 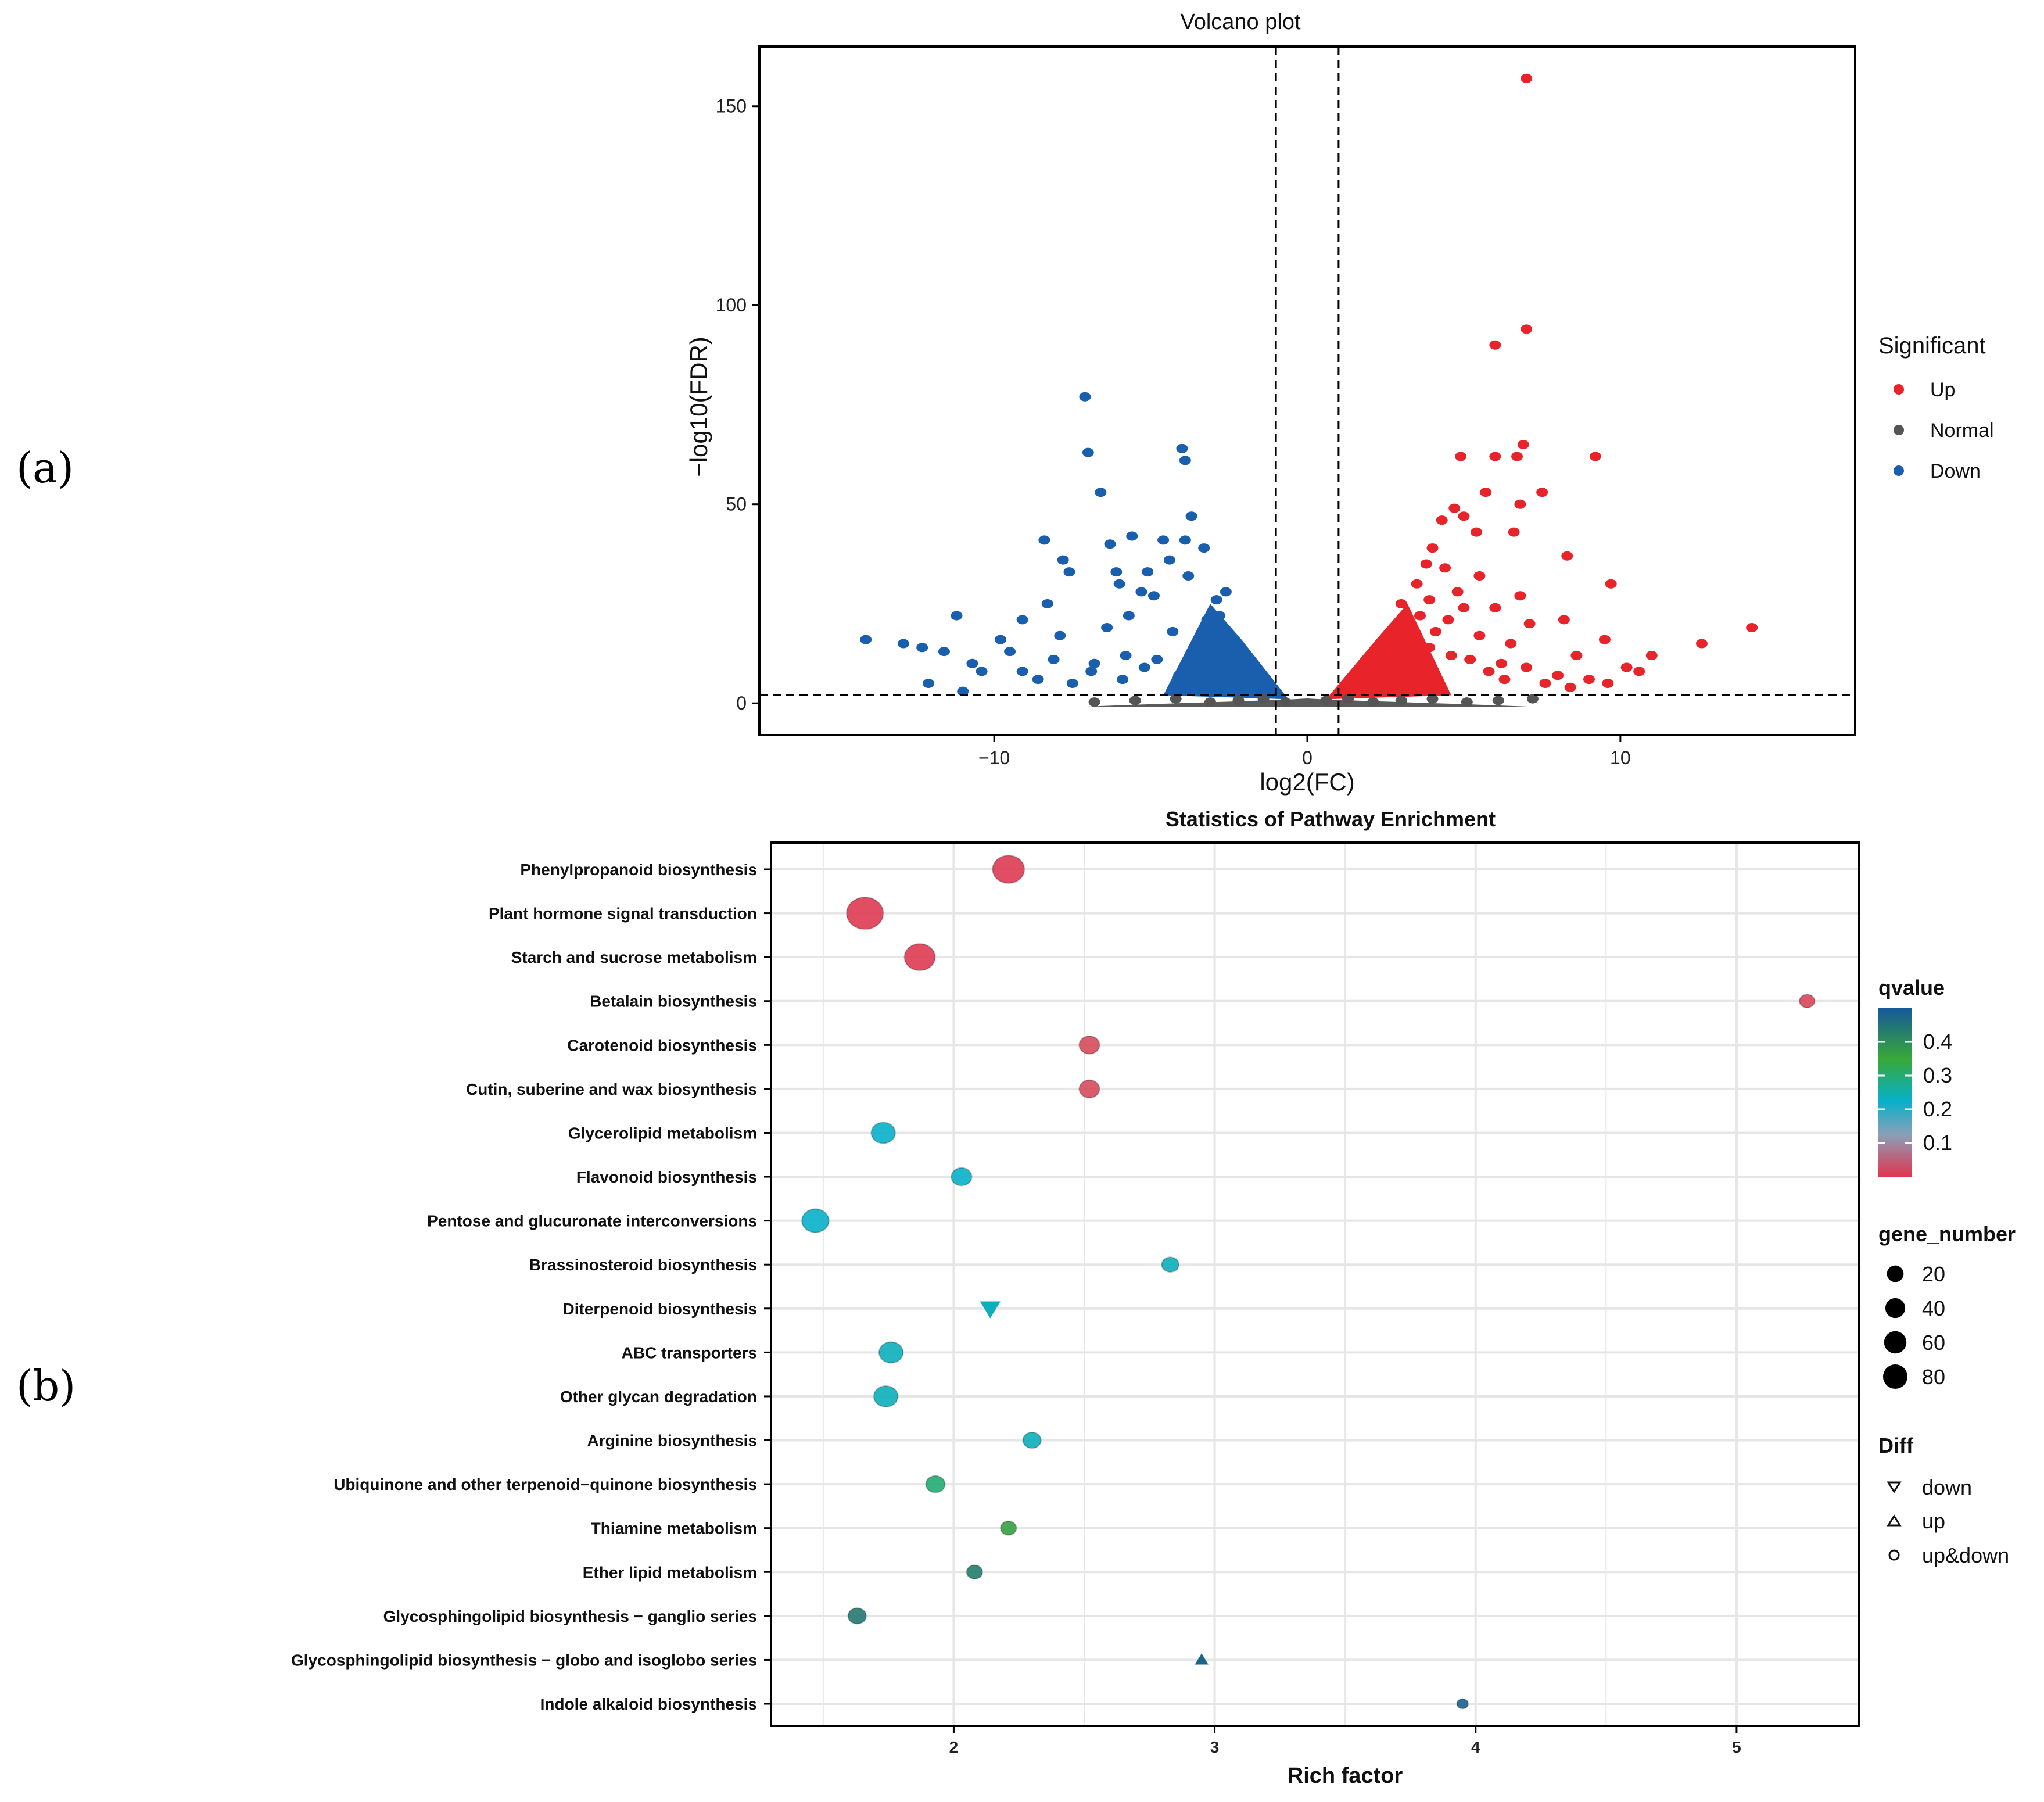 I want to click on enrichment-title: Statistics of Pathway Enrichment, so click(x=1331, y=819).